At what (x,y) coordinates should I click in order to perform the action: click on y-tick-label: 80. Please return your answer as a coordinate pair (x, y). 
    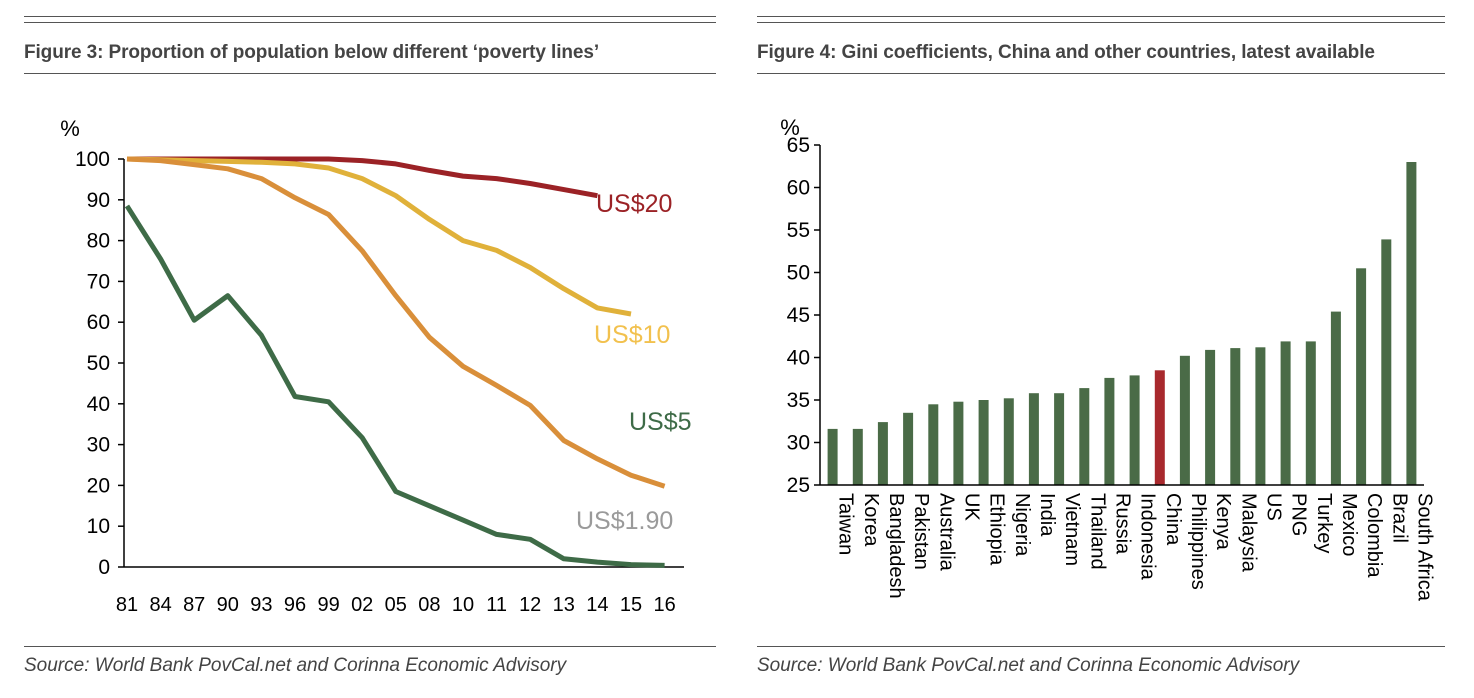
    Looking at the image, I should click on (98, 241).